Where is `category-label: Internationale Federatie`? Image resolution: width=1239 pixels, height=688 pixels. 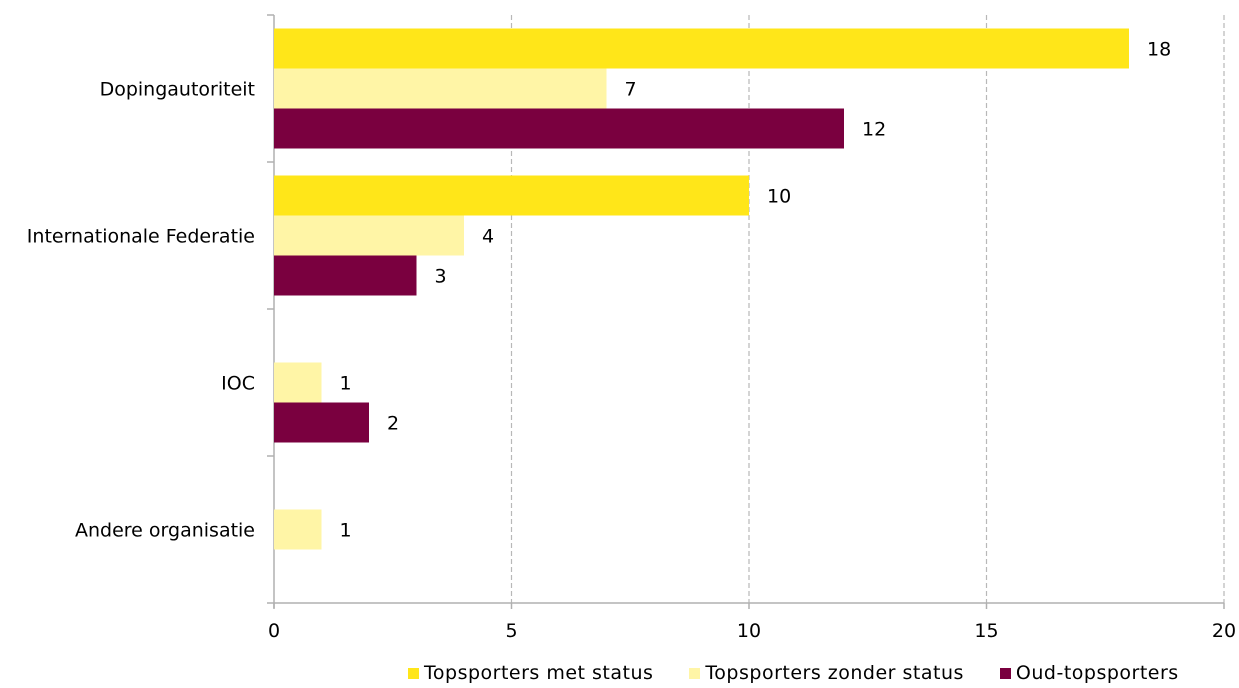 category-label: Internationale Federatie is located at coordinates (141, 237).